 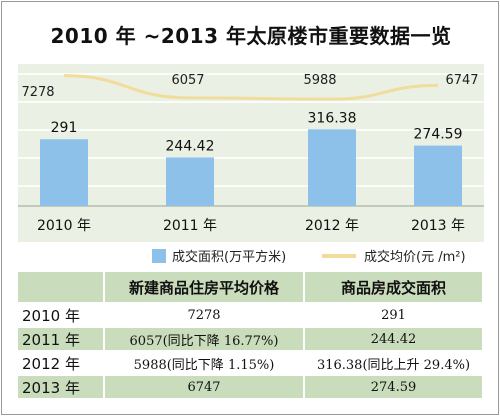 I want to click on page-title: 2010 年 ~2013 年太原楼市重要数据一览, so click(x=251, y=36).